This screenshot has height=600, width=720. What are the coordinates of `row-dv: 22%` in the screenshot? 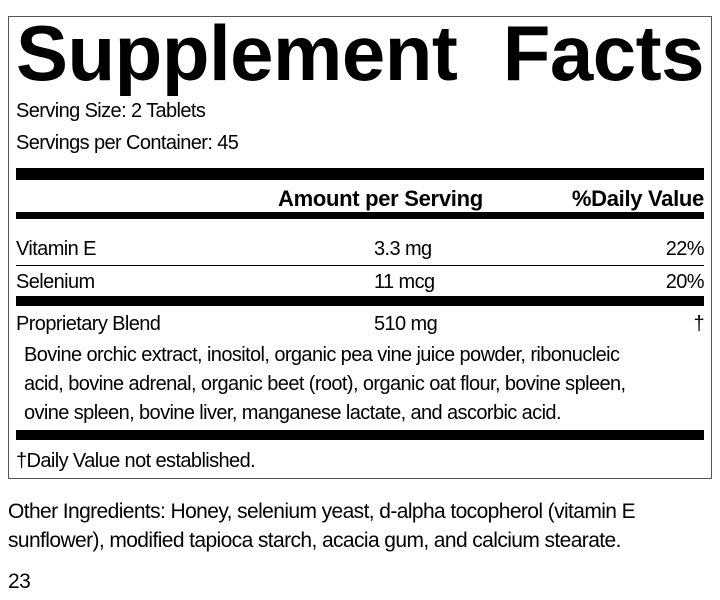 It's located at (685, 249).